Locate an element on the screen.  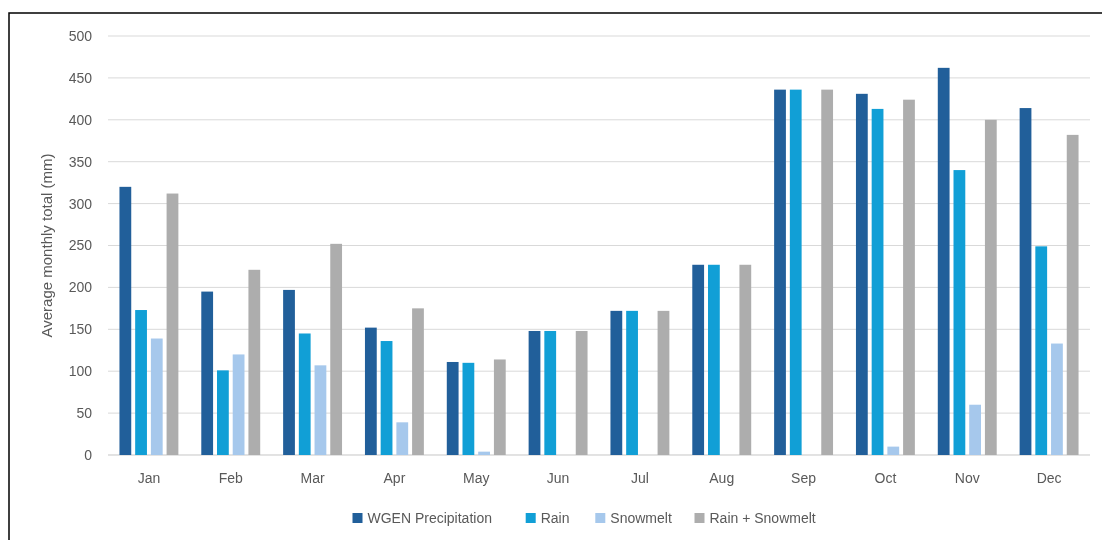
x-tick-label: Mar is located at coordinates (312, 478).